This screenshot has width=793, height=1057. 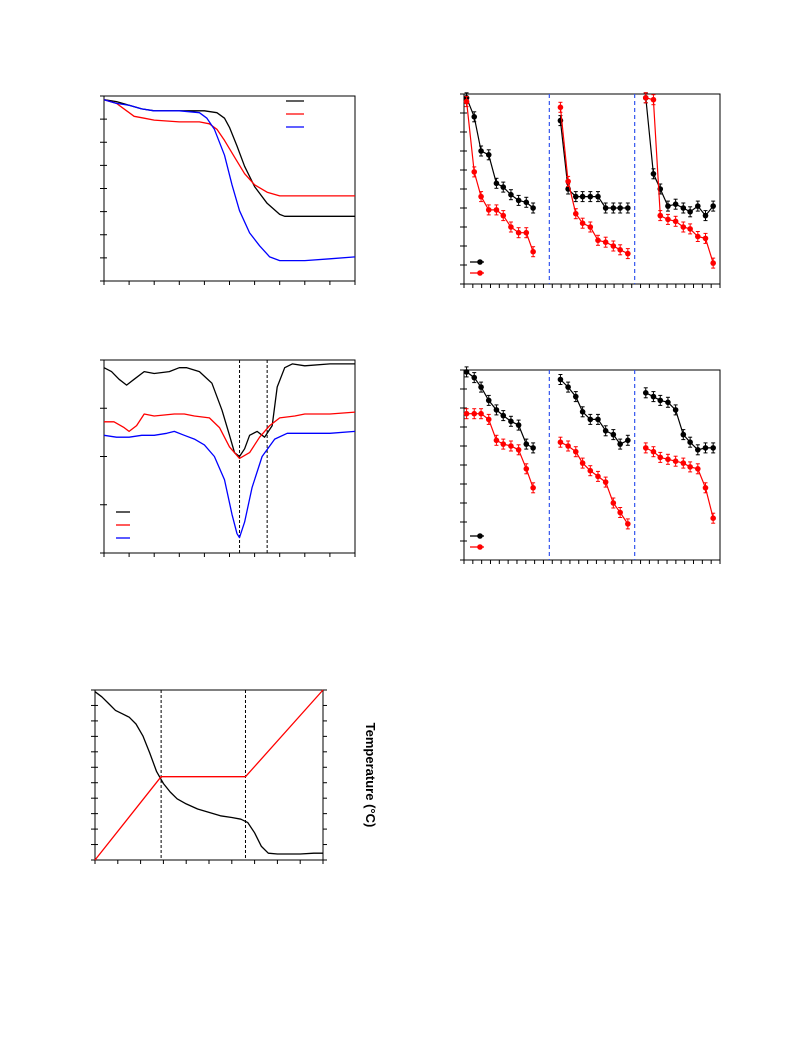 I want to click on panel-e-chart, so click(x=209, y=776).